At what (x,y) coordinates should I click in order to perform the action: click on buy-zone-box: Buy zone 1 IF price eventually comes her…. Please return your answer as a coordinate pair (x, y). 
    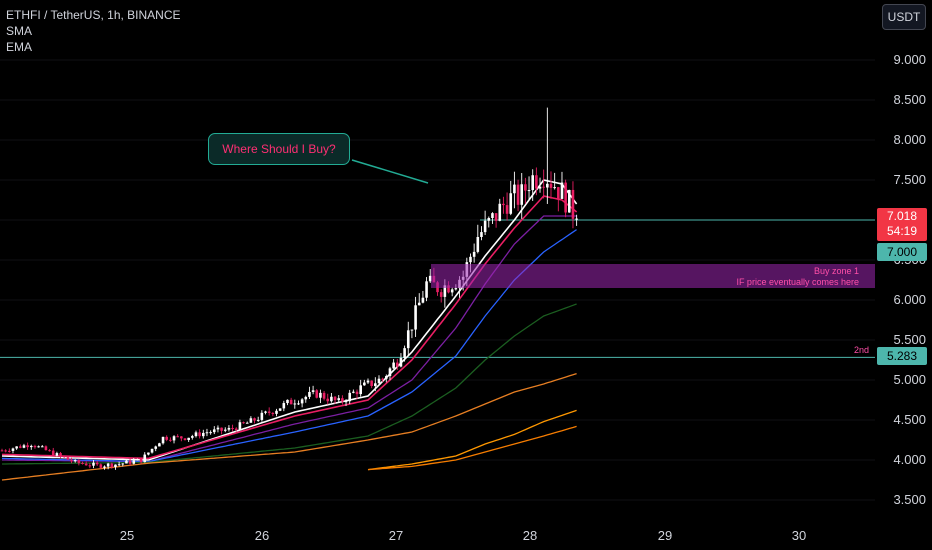
    Looking at the image, I should click on (653, 276).